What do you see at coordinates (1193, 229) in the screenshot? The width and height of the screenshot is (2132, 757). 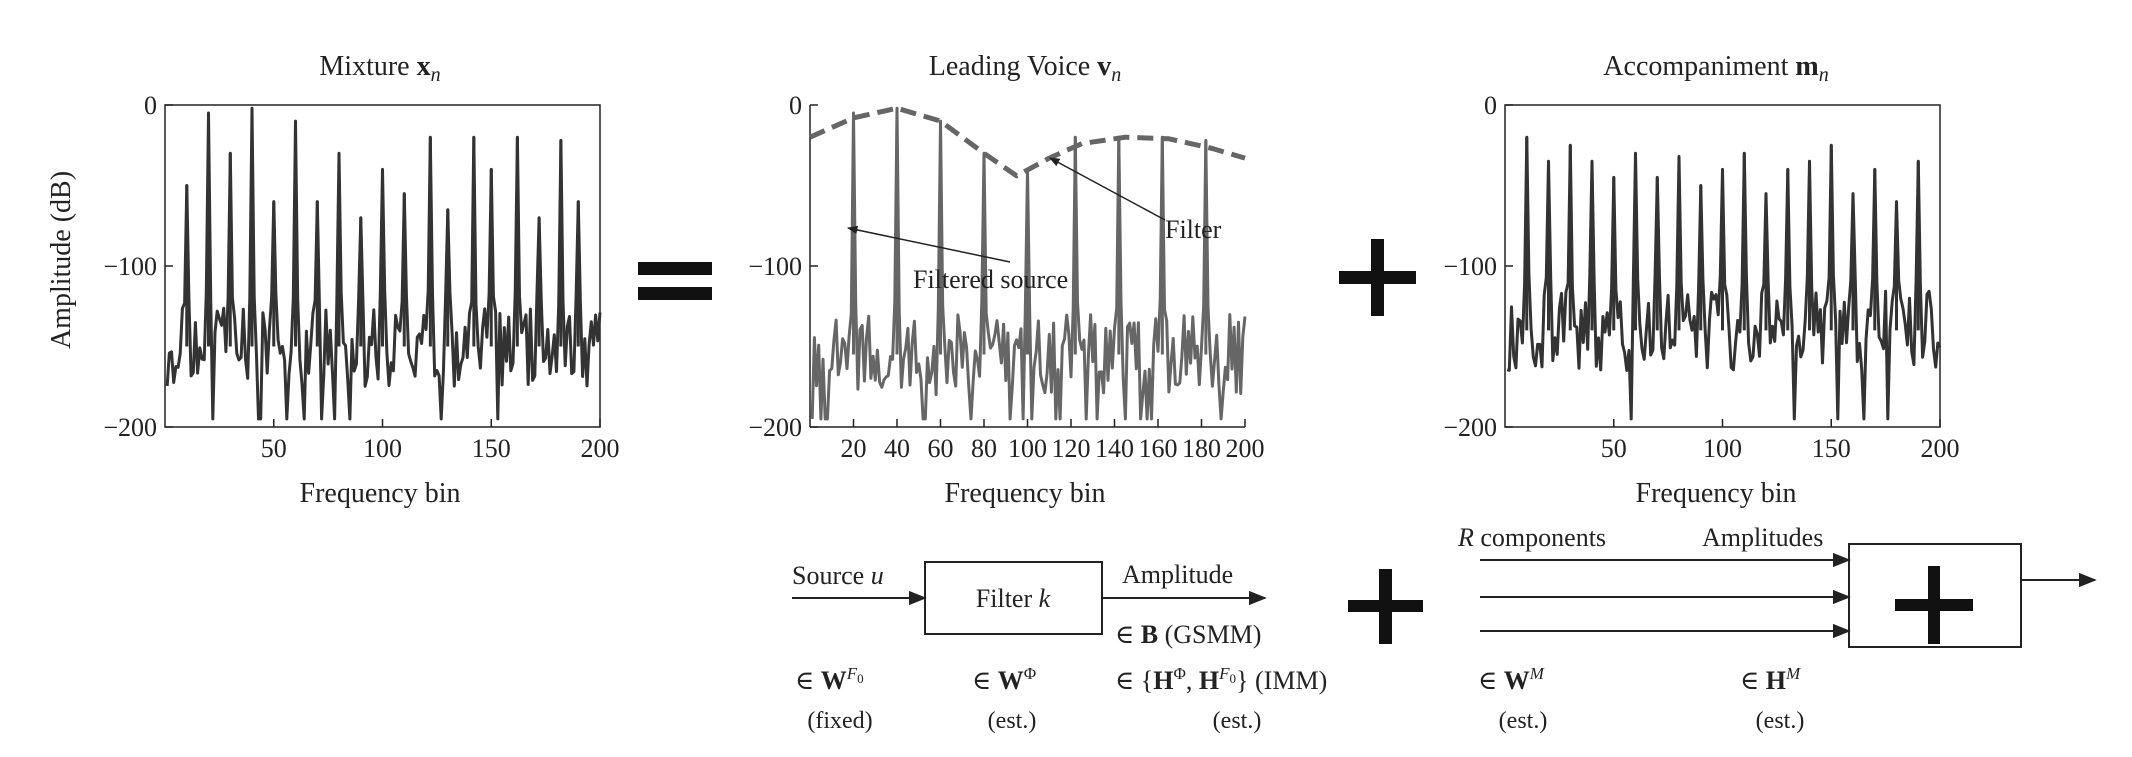 I see `voice-annotation-filter: Filter` at bounding box center [1193, 229].